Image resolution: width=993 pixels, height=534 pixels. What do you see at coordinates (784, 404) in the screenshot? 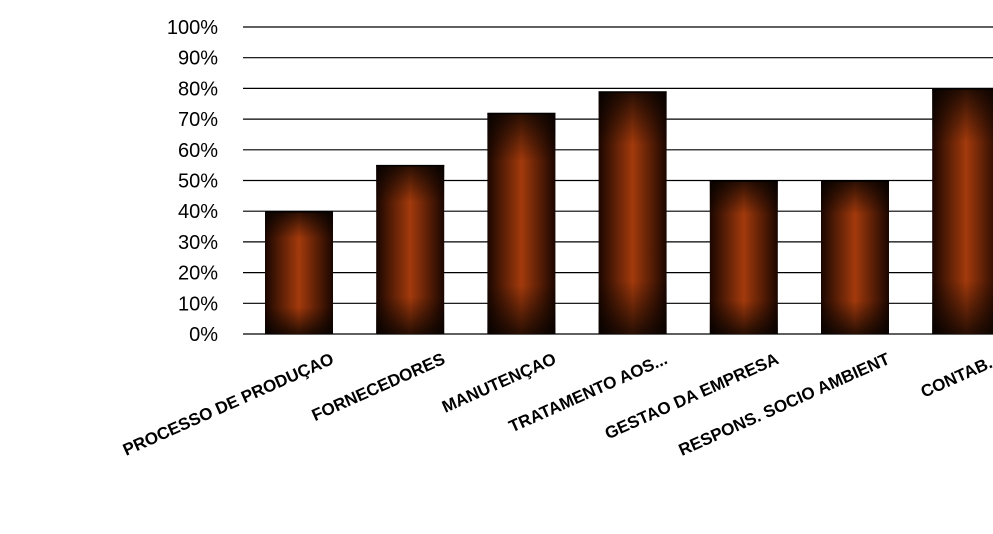
I see `x-category-label: RESPONS. SOCIO AMBIENT` at bounding box center [784, 404].